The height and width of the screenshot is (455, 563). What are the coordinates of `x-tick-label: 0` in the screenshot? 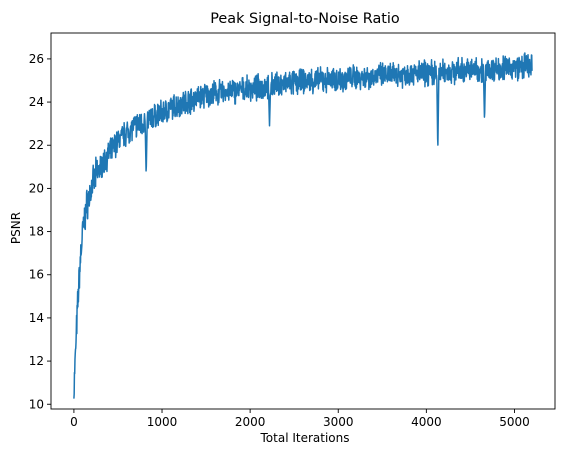 It's located at (74, 422).